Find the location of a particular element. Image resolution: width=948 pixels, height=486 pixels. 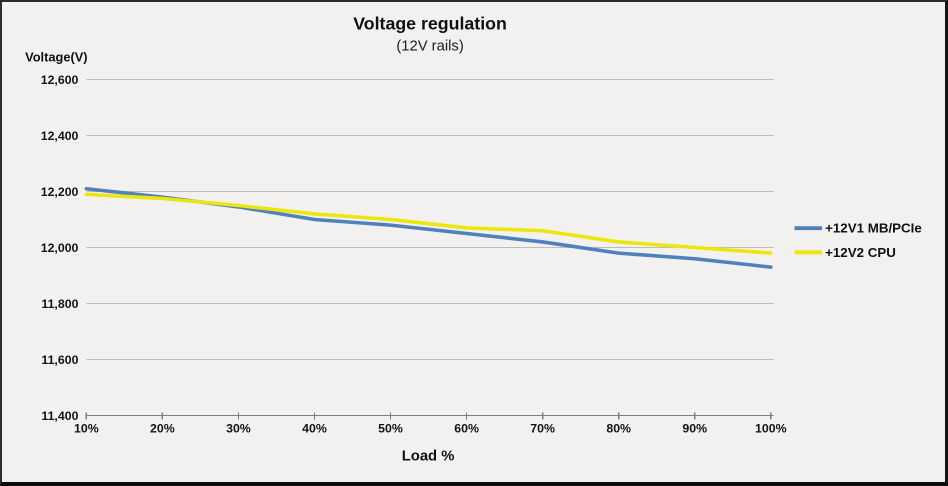

x-tick-label: 80% is located at coordinates (618, 428).